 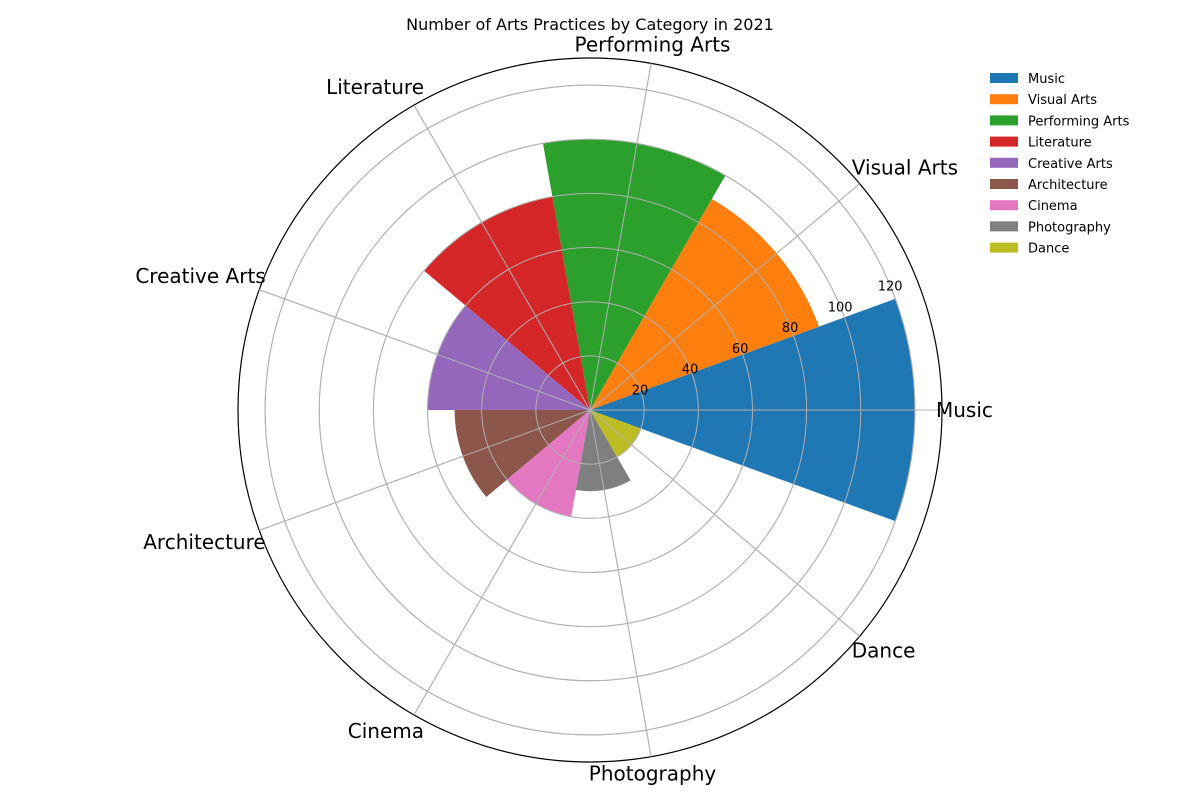 What do you see at coordinates (1079, 121) in the screenshot?
I see `legend-label-performing-arts: Performing Arts` at bounding box center [1079, 121].